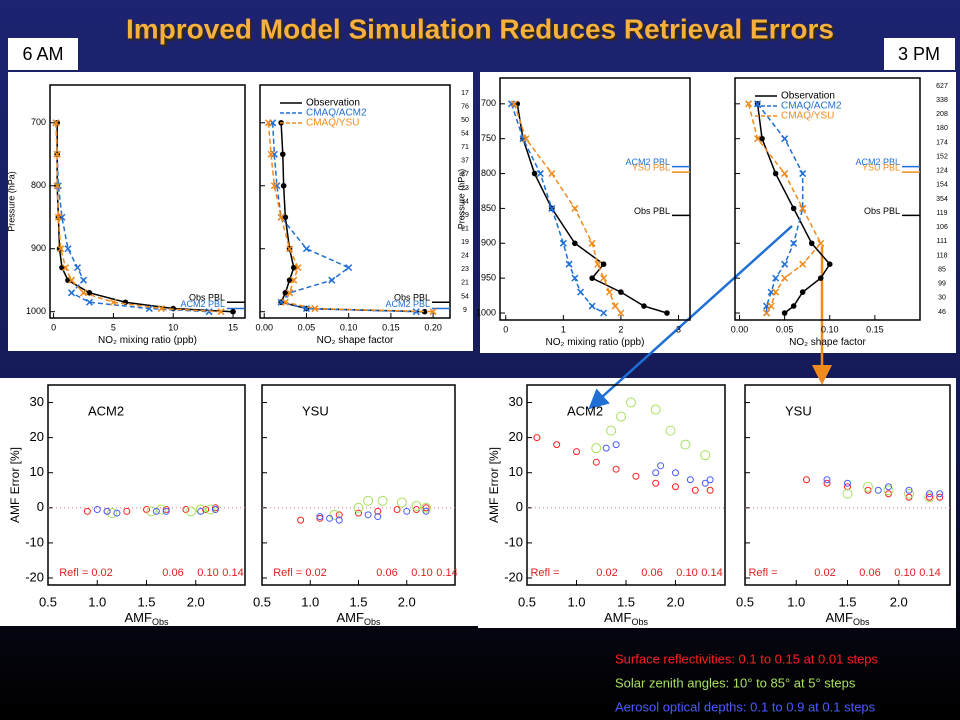 The image size is (960, 720). I want to click on y-tick-label: -20, so click(34, 576).